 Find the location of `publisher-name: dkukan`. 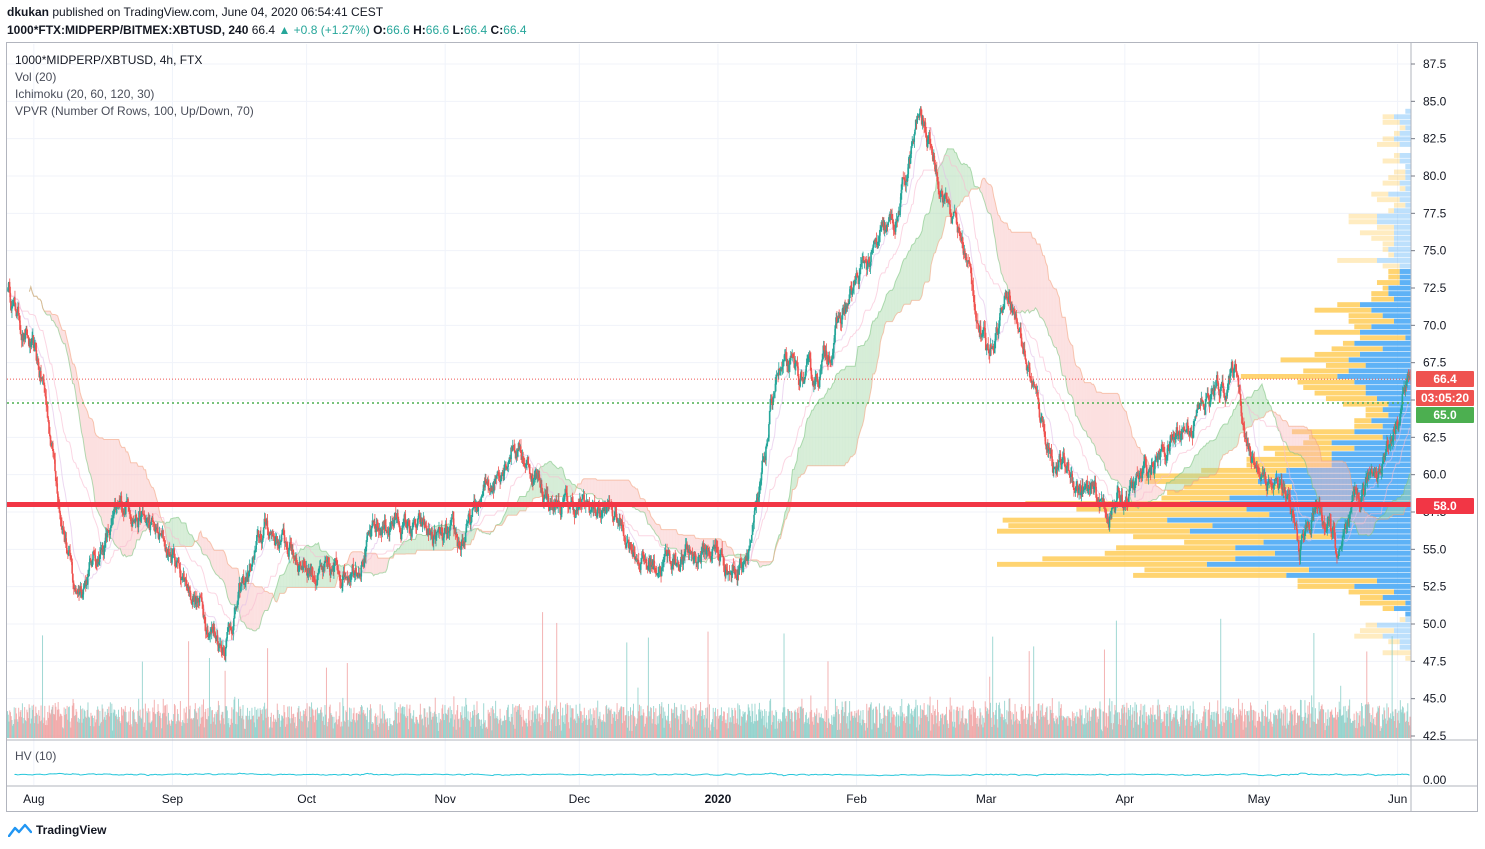

publisher-name: dkukan is located at coordinates (28, 12).